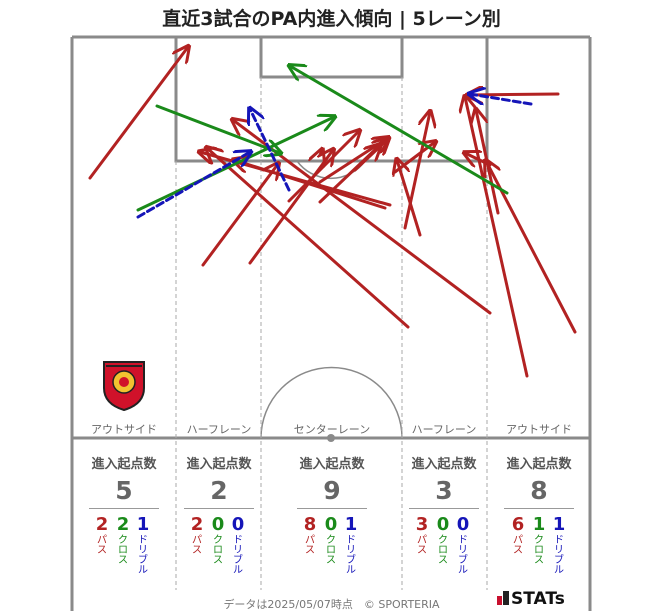  Describe the element at coordinates (538, 599) in the screenshot. I see `stats-logo-text: STATs` at that location.